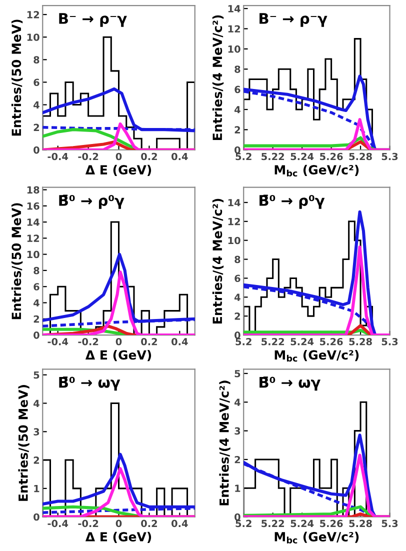  I want to click on y-tick-label: 18, so click(33, 190).